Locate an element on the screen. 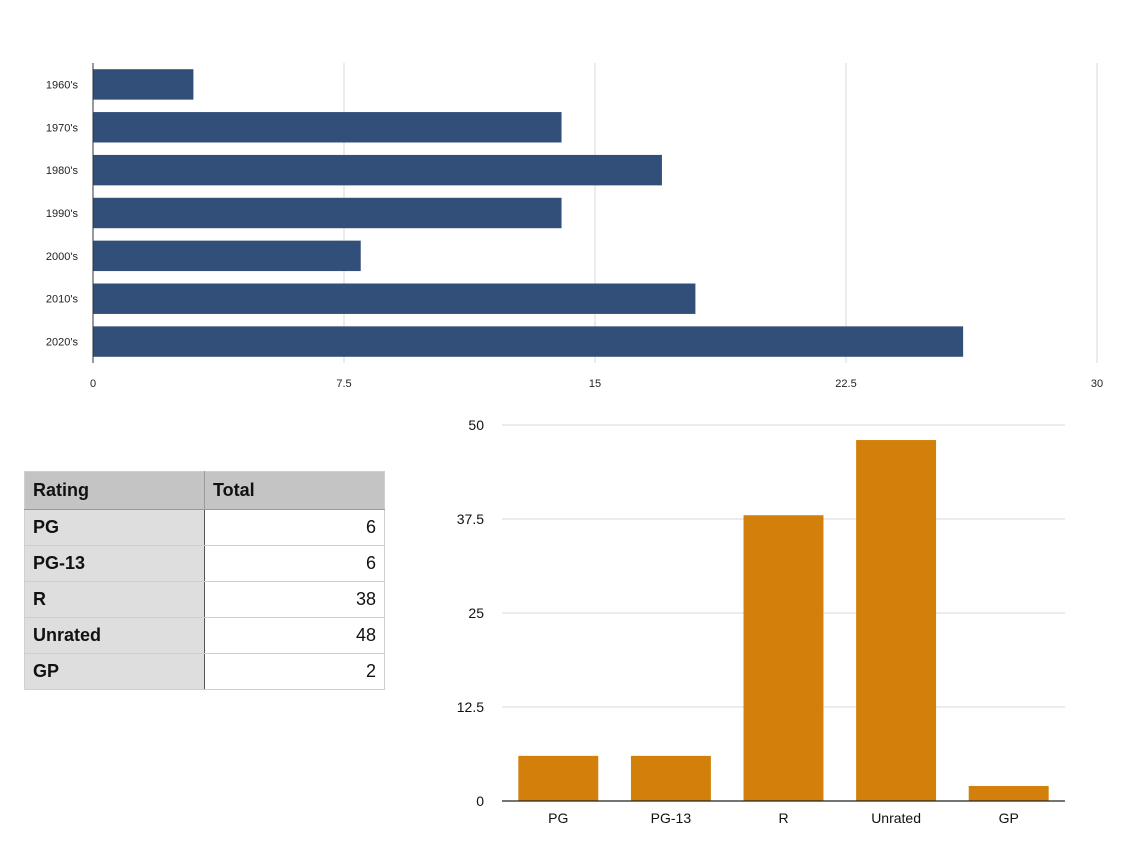 The height and width of the screenshot is (844, 1140). rating-cell: R is located at coordinates (114, 599).